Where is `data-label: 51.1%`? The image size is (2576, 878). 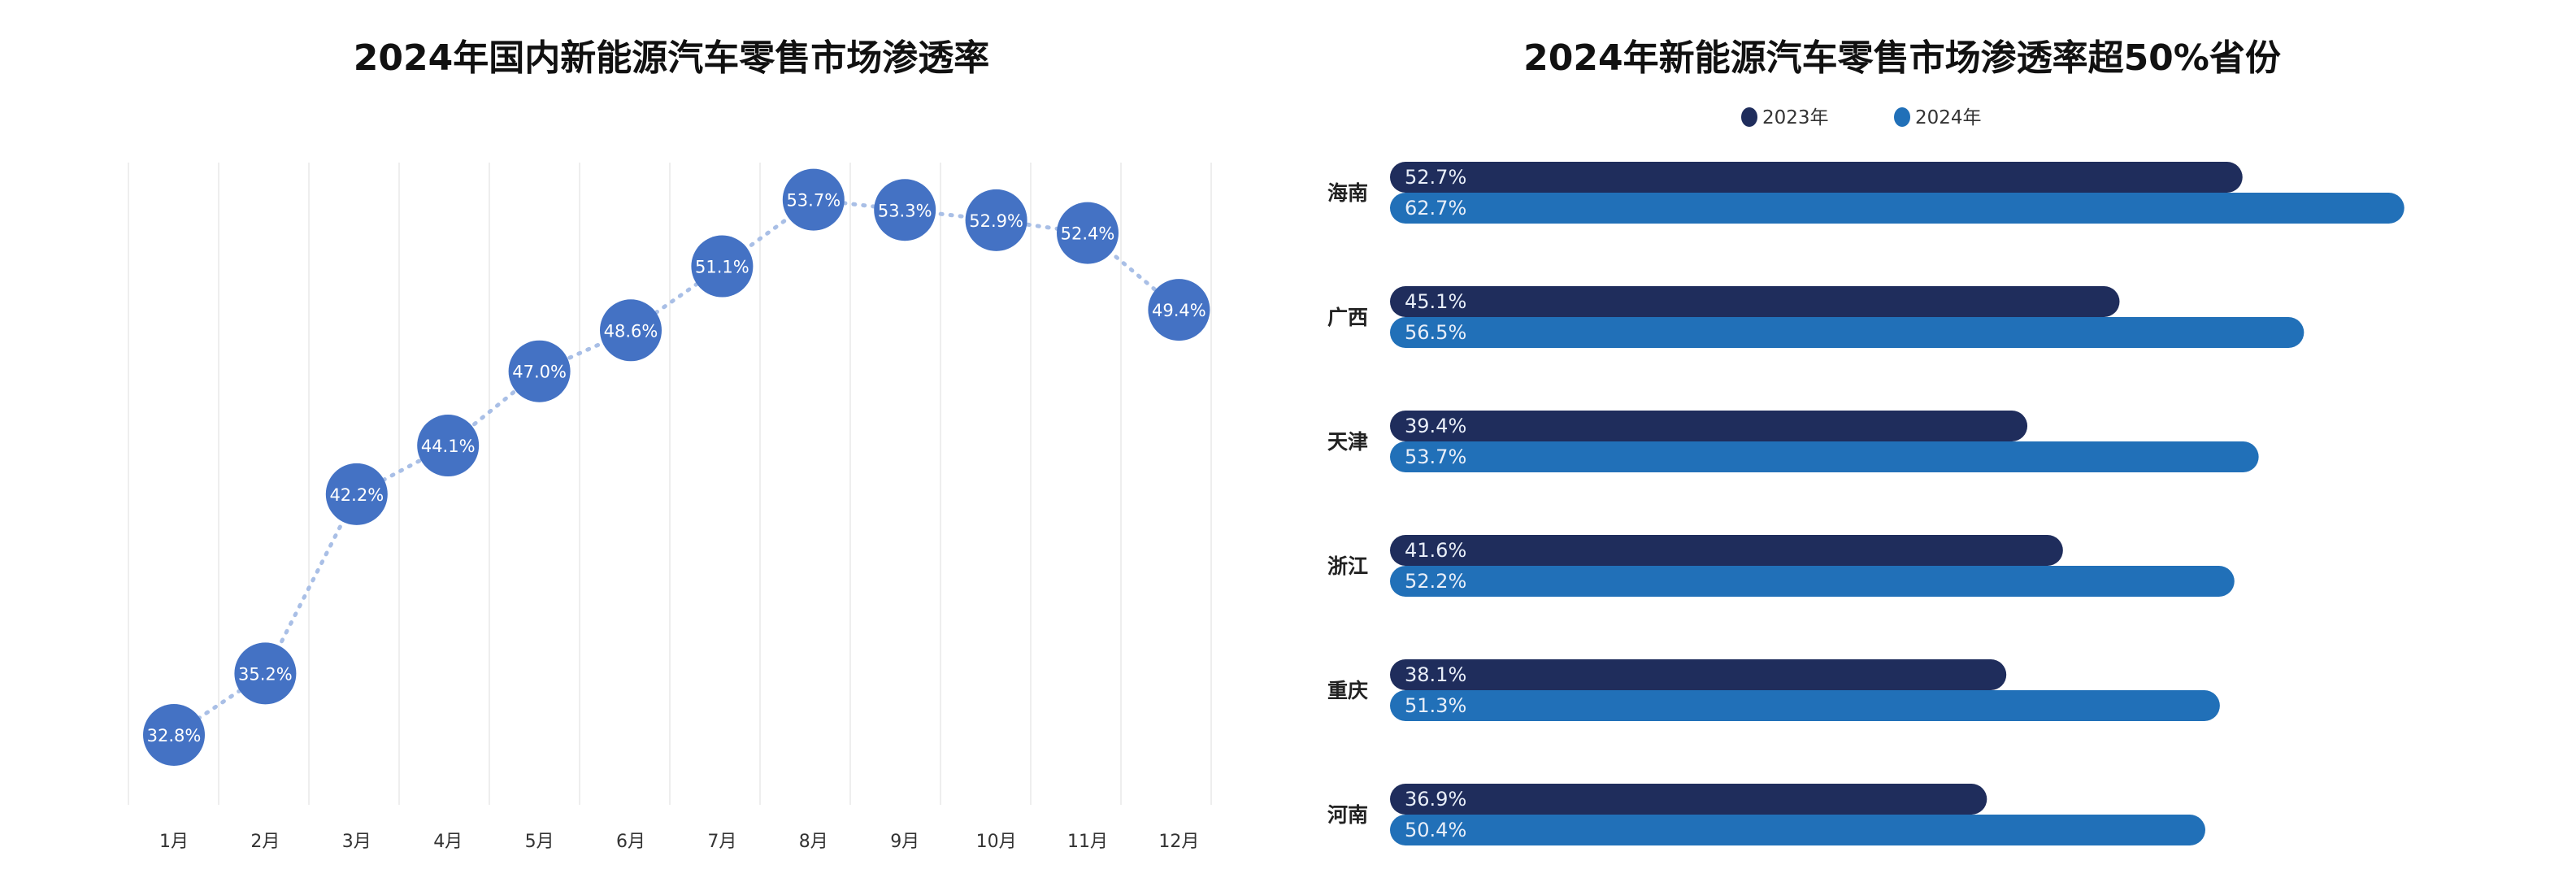
data-label: 51.1% is located at coordinates (722, 267).